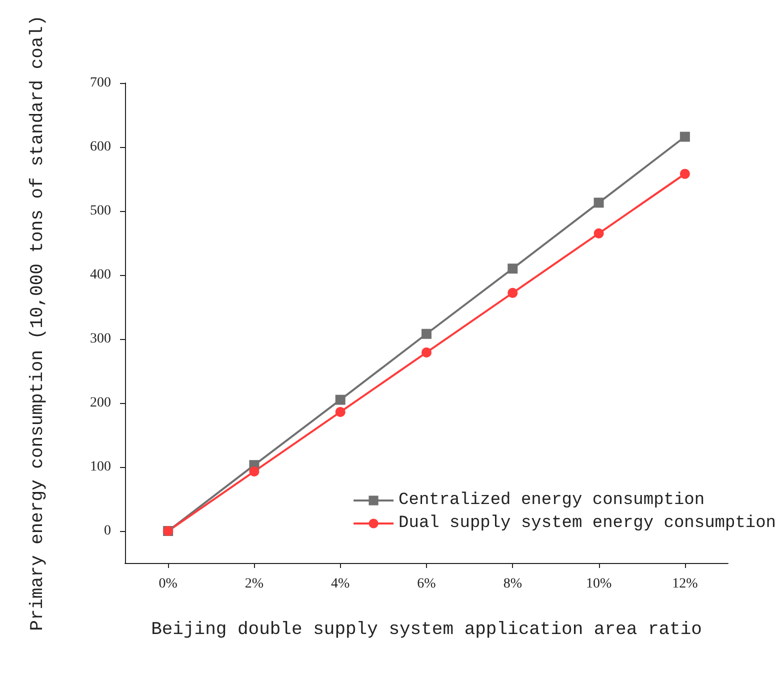 The height and width of the screenshot is (677, 783). I want to click on x-tick-label: 4%, so click(340, 584).